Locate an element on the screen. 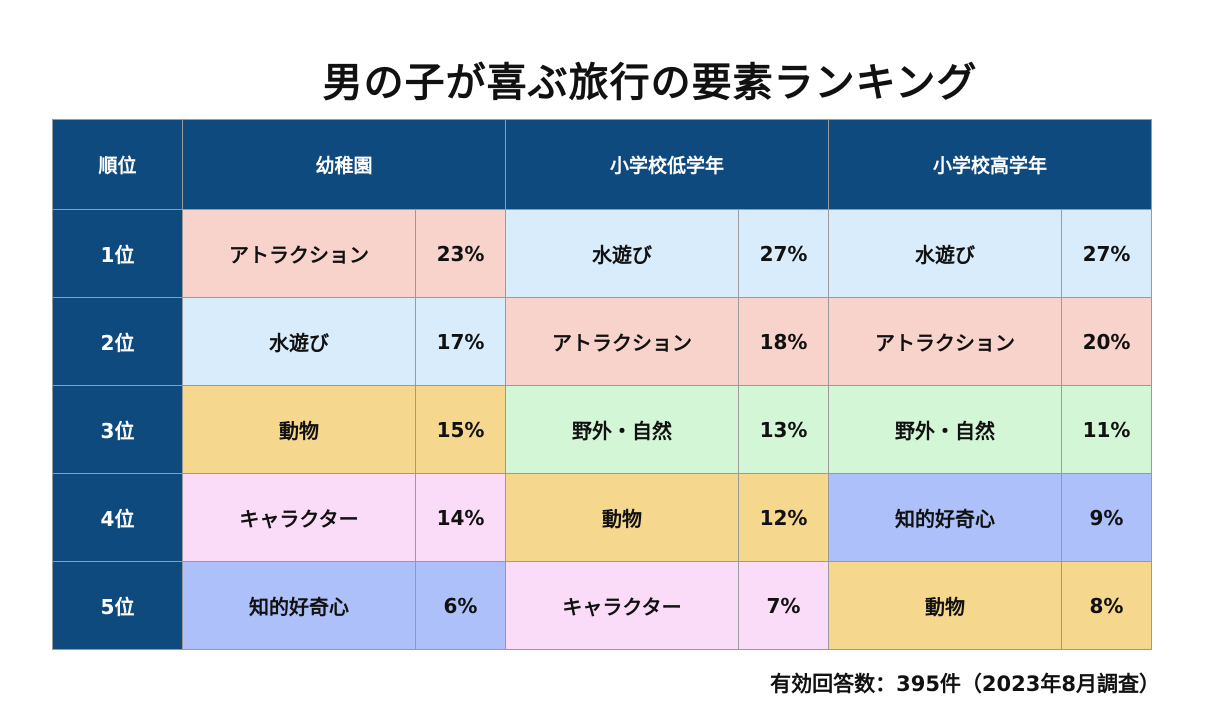 The image size is (1222, 728). header-group-upper-elementary: 小学校高学年 is located at coordinates (990, 164).